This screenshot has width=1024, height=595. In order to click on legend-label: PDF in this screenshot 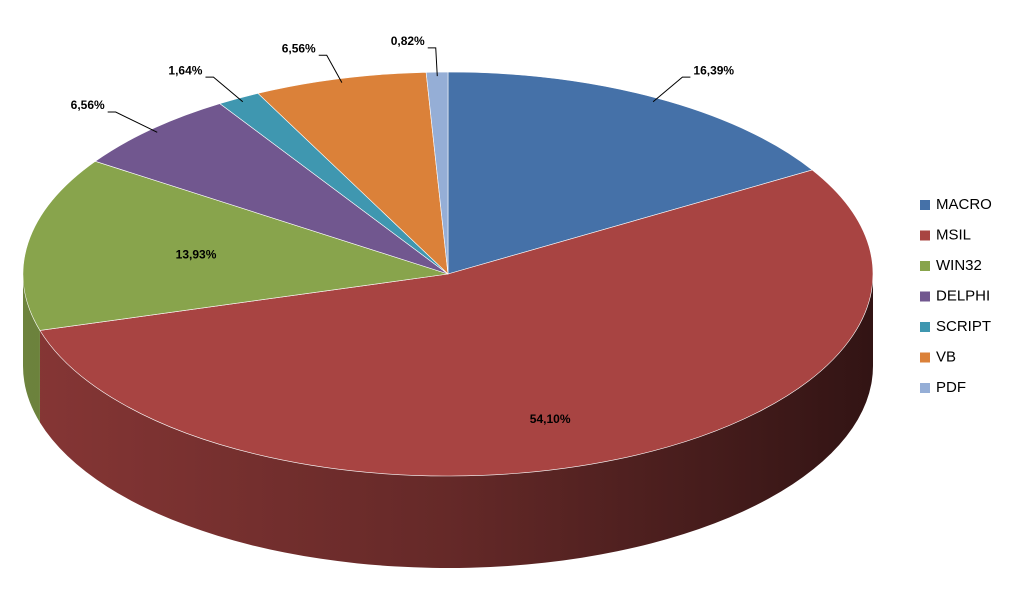, I will do `click(951, 387)`.